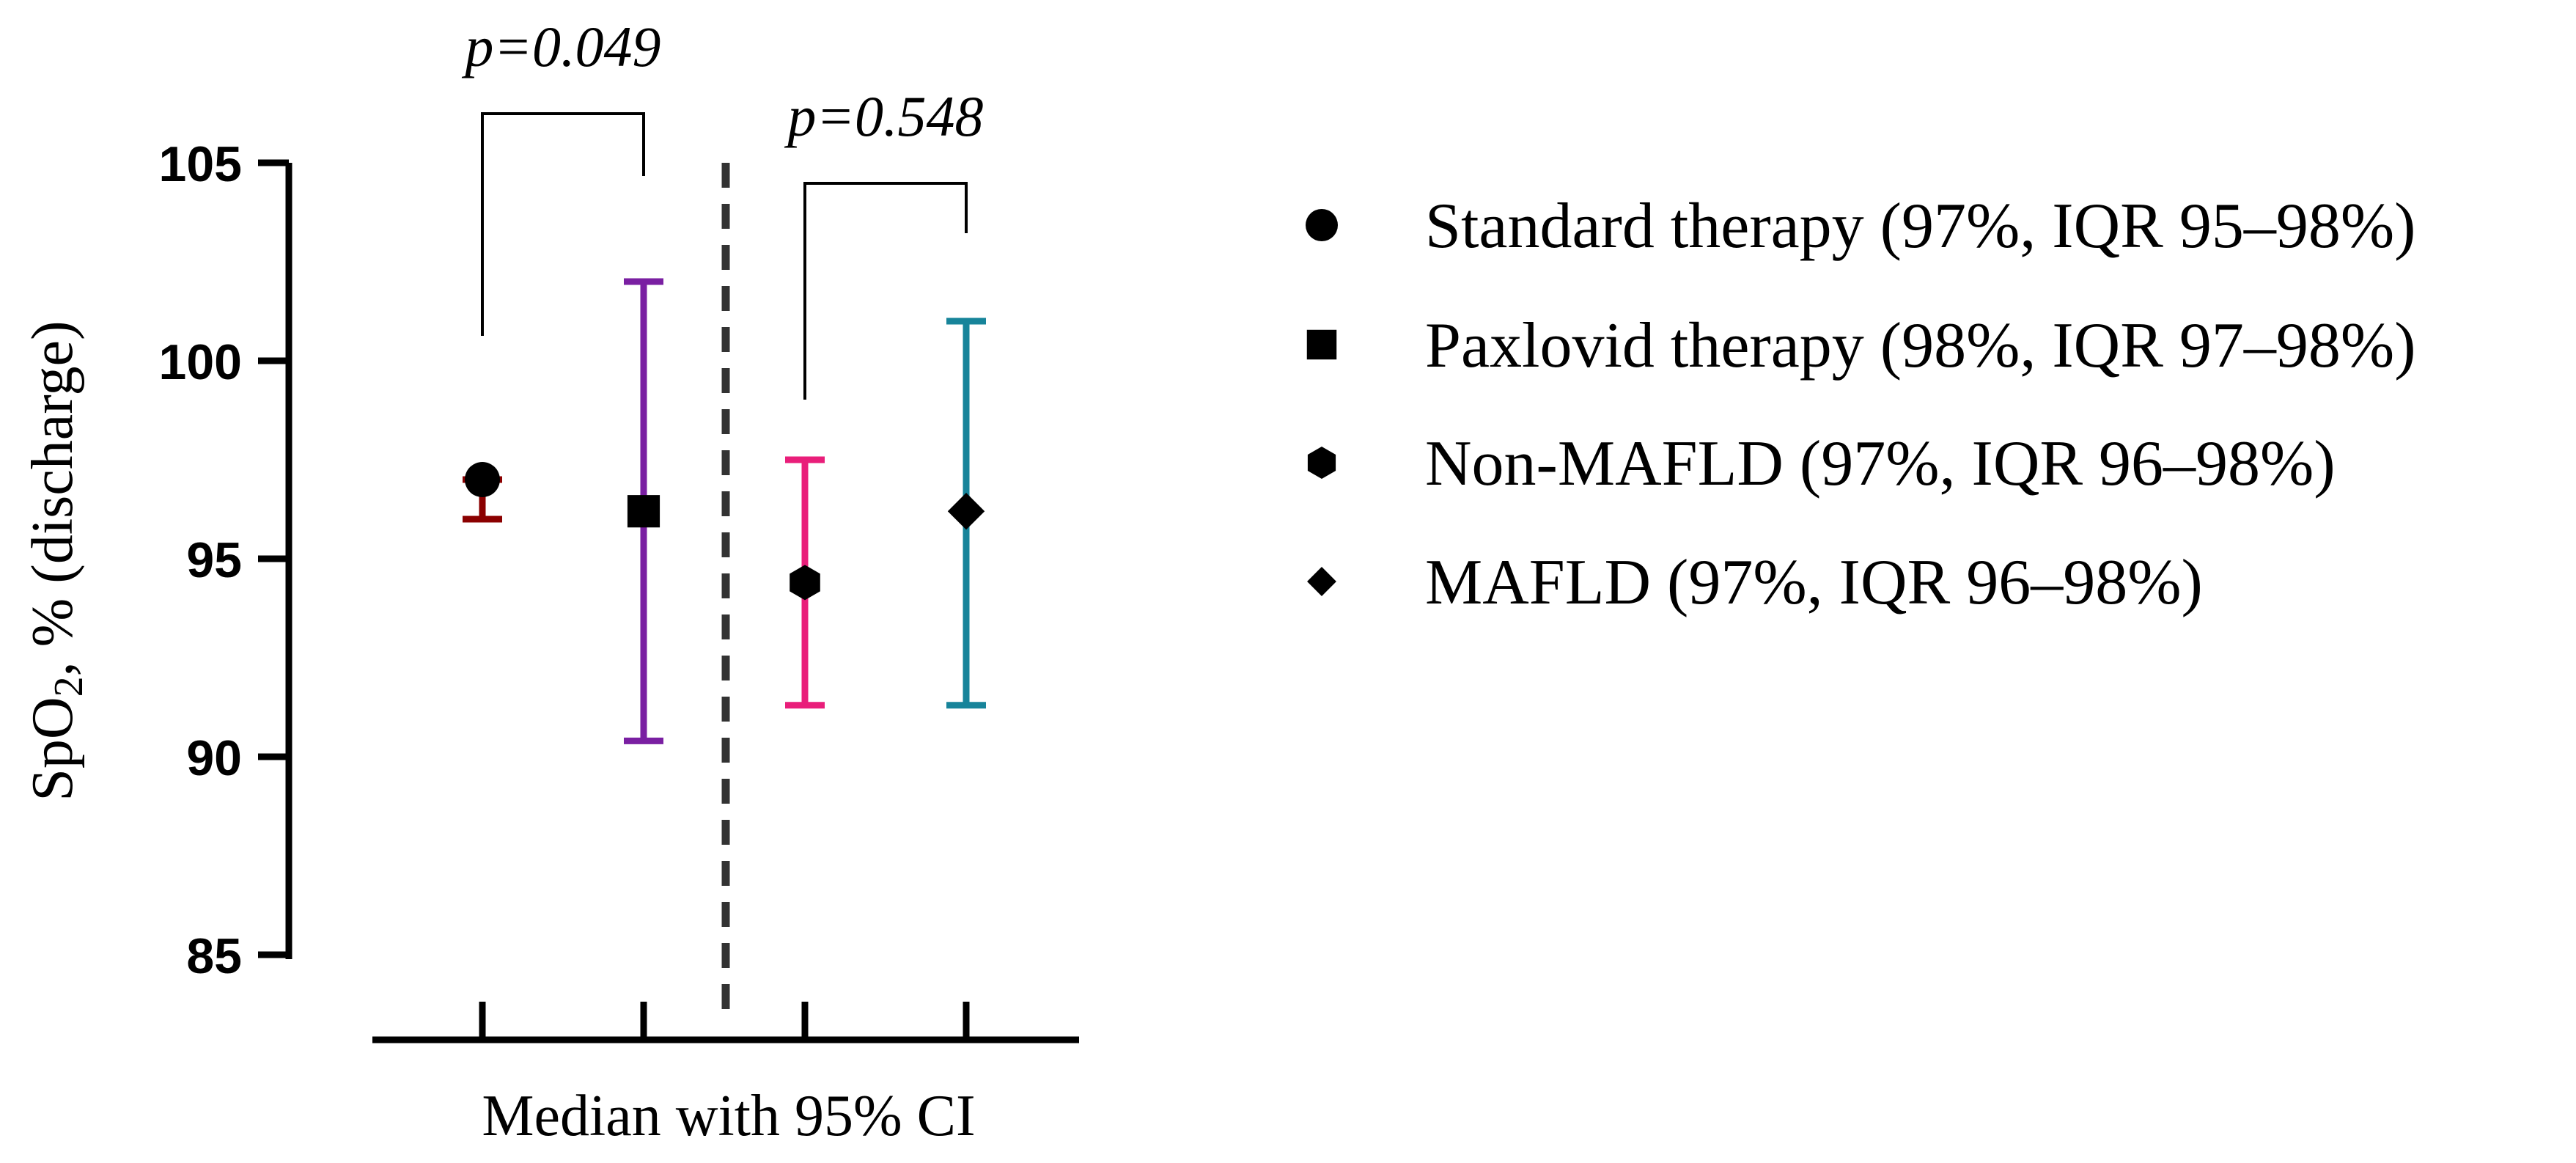  I want to click on legend-item-3: Non-MAFLD (97%, IQR 96–98%), so click(1821, 463).